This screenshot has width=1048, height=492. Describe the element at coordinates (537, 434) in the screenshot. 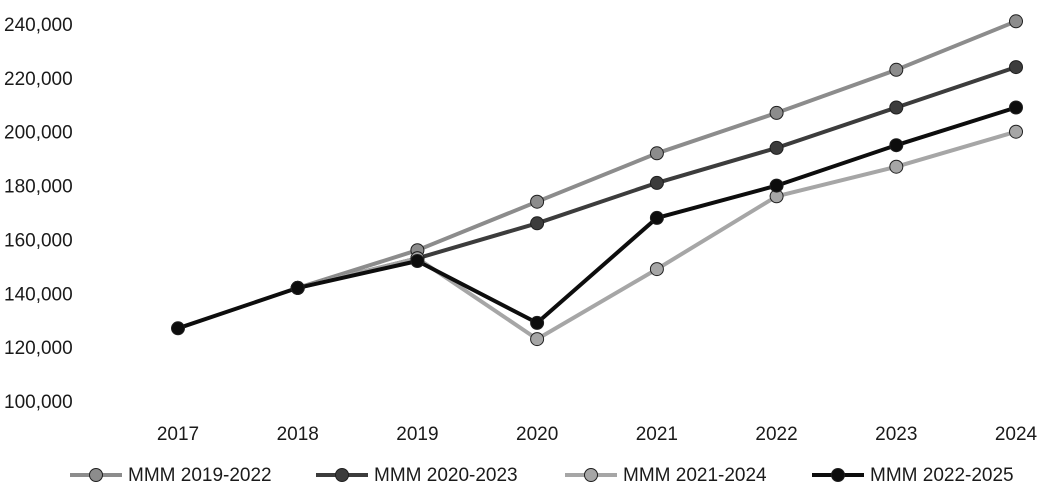

I see `x-tick-label: 2020` at that location.